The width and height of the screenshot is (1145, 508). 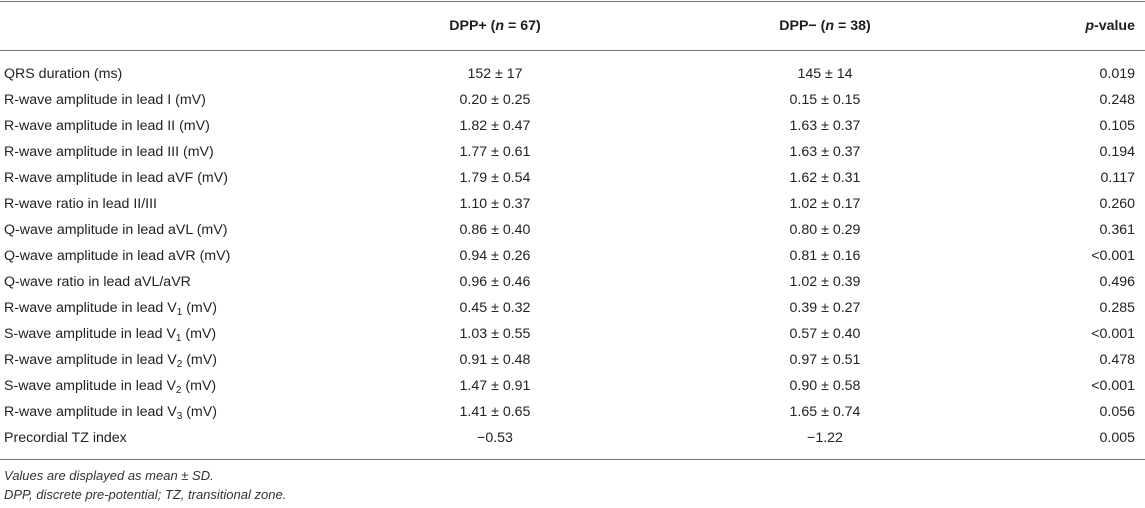 I want to click on cell-p-value: 0.105, so click(x=1117, y=126).